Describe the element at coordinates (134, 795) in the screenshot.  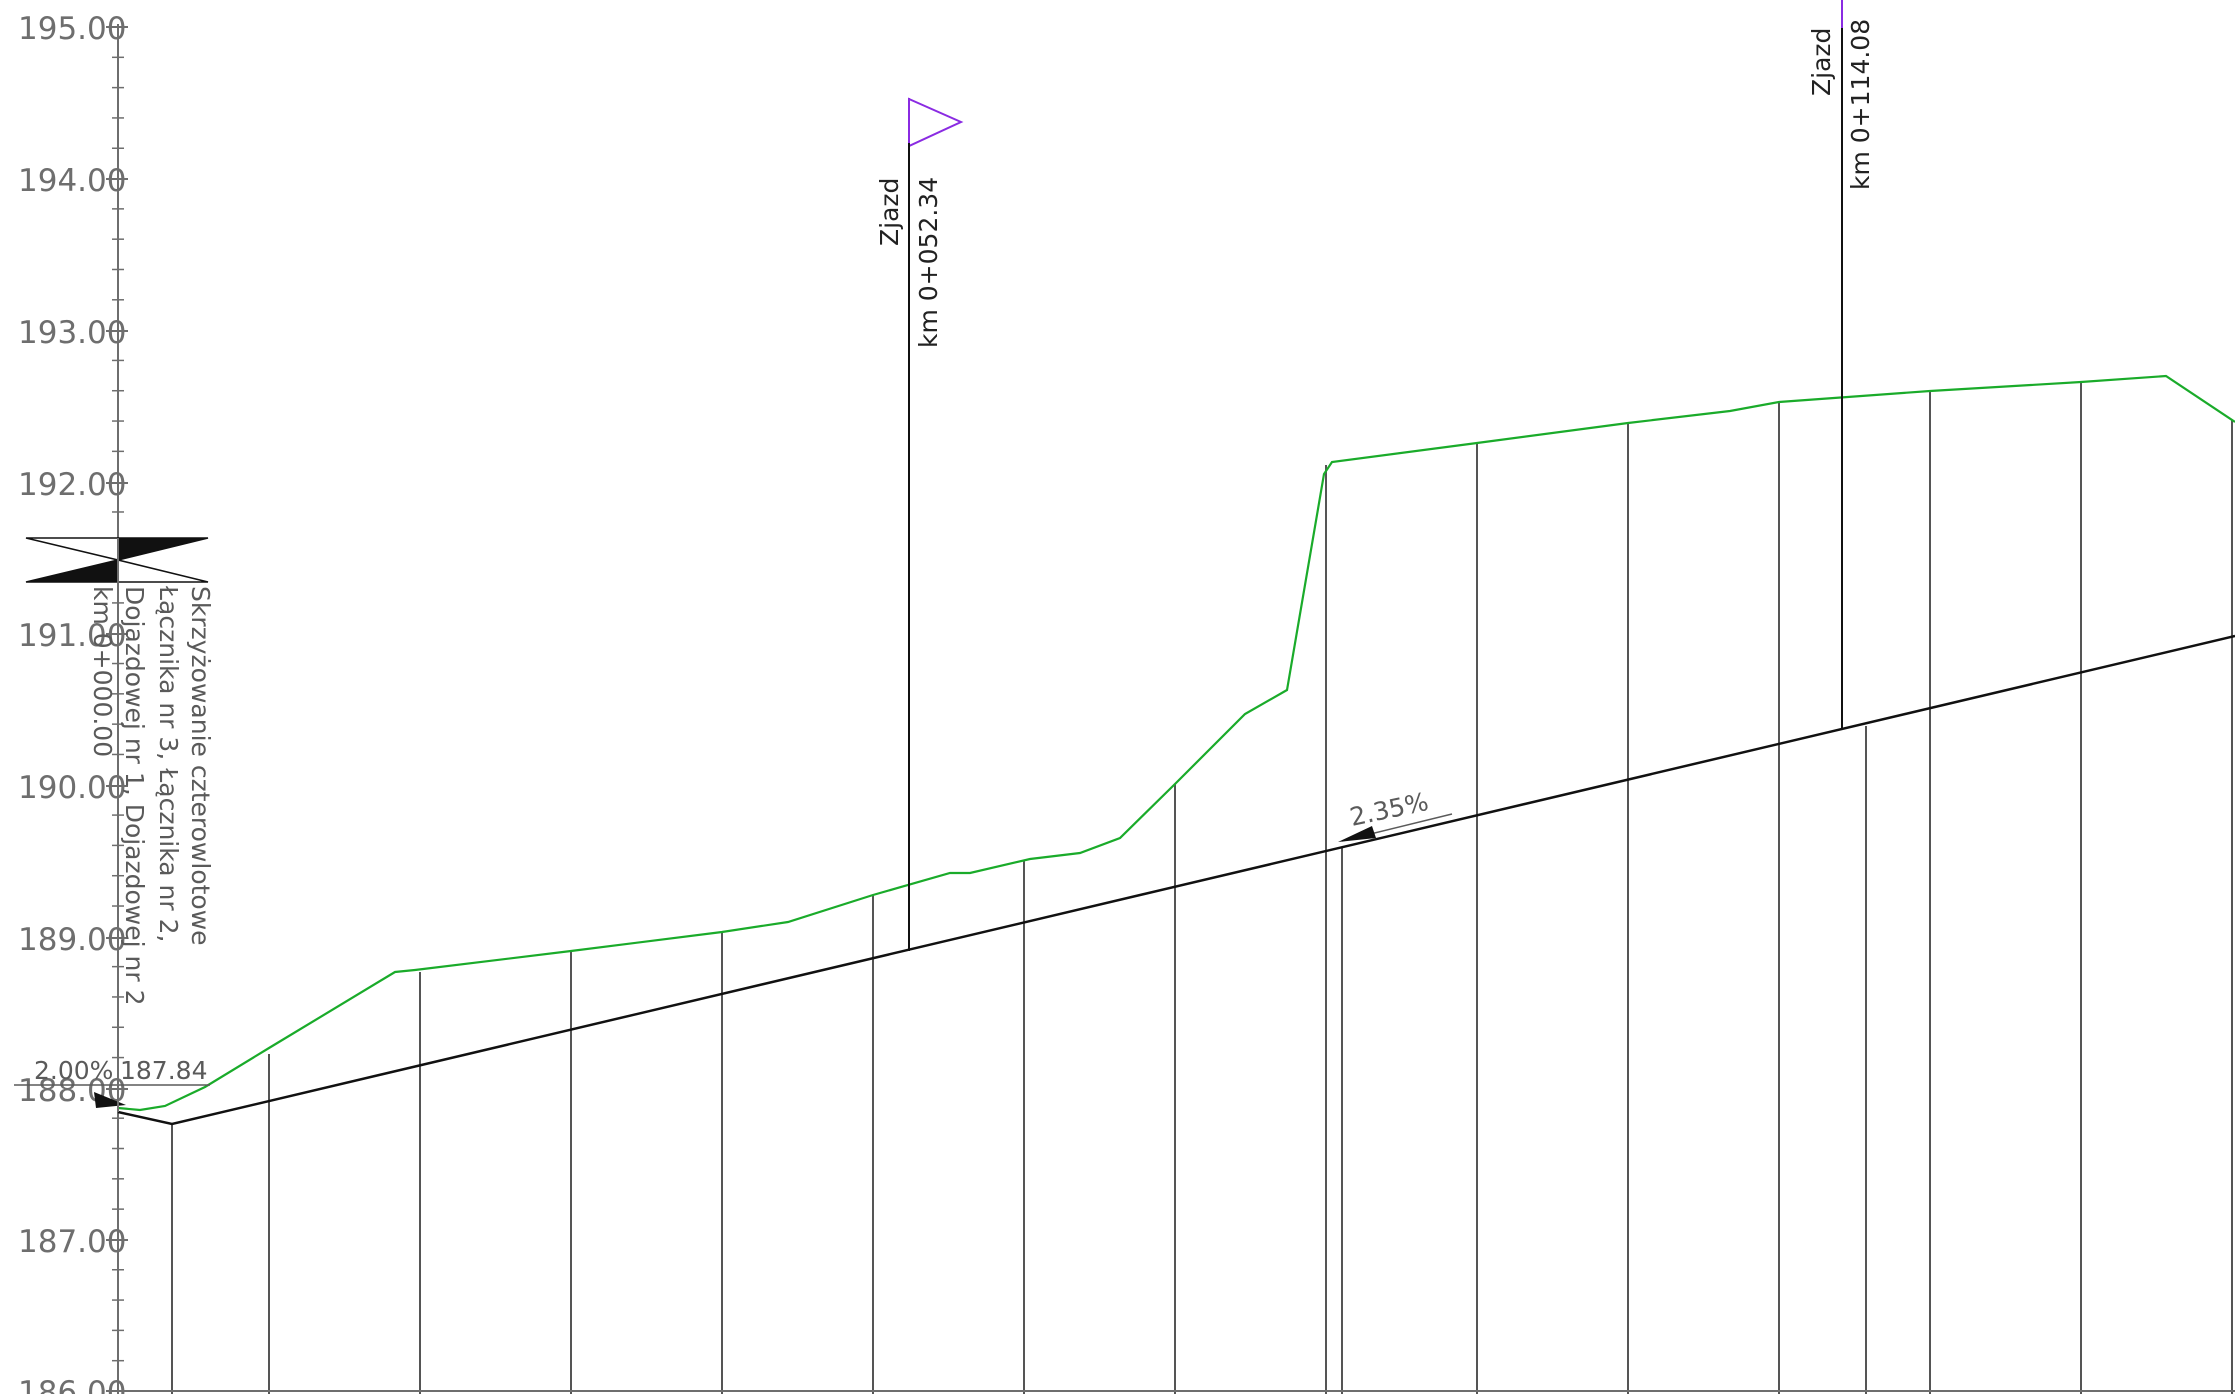
I see `start-marker-line-3: Dojazdowej nr 1, Dojazdowej nr 2` at that location.